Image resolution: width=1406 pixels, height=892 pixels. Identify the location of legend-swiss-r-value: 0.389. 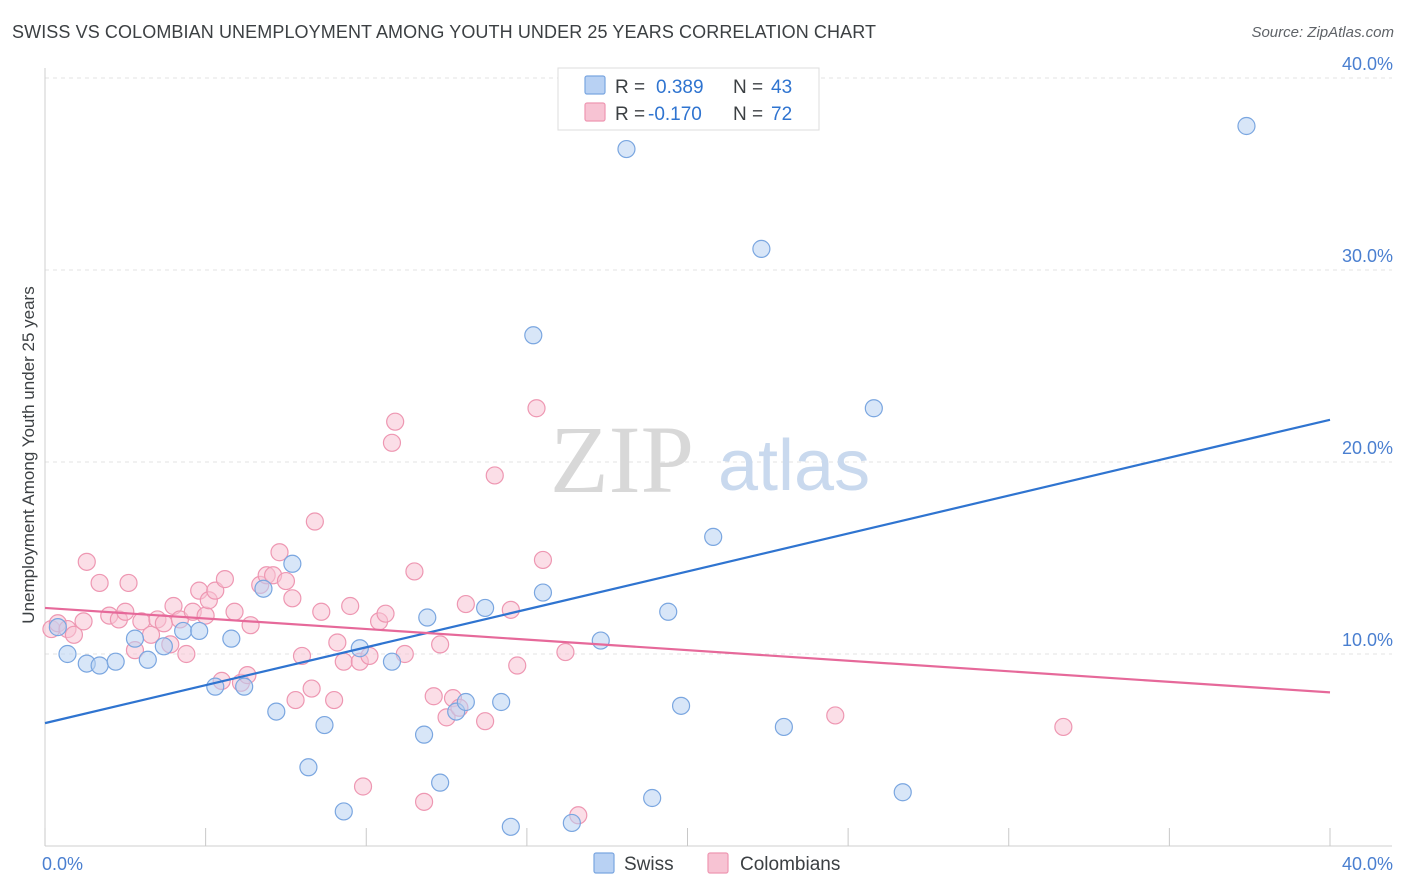
(680, 87).